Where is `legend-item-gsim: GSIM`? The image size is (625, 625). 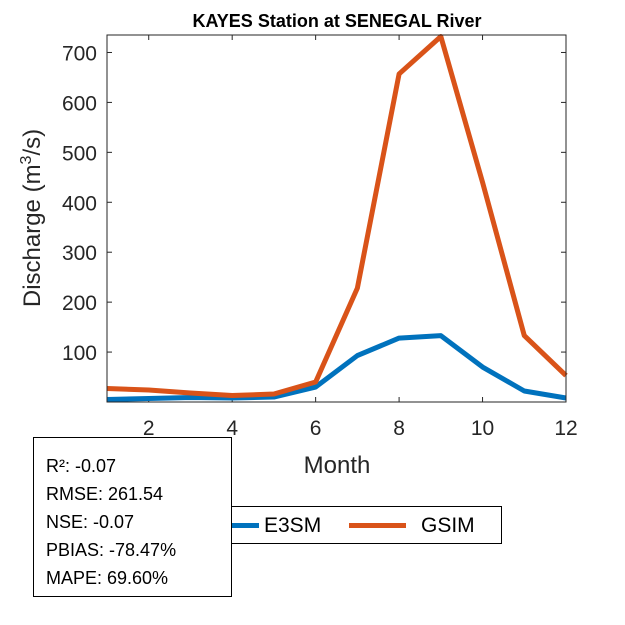 legend-item-gsim: GSIM is located at coordinates (424, 525).